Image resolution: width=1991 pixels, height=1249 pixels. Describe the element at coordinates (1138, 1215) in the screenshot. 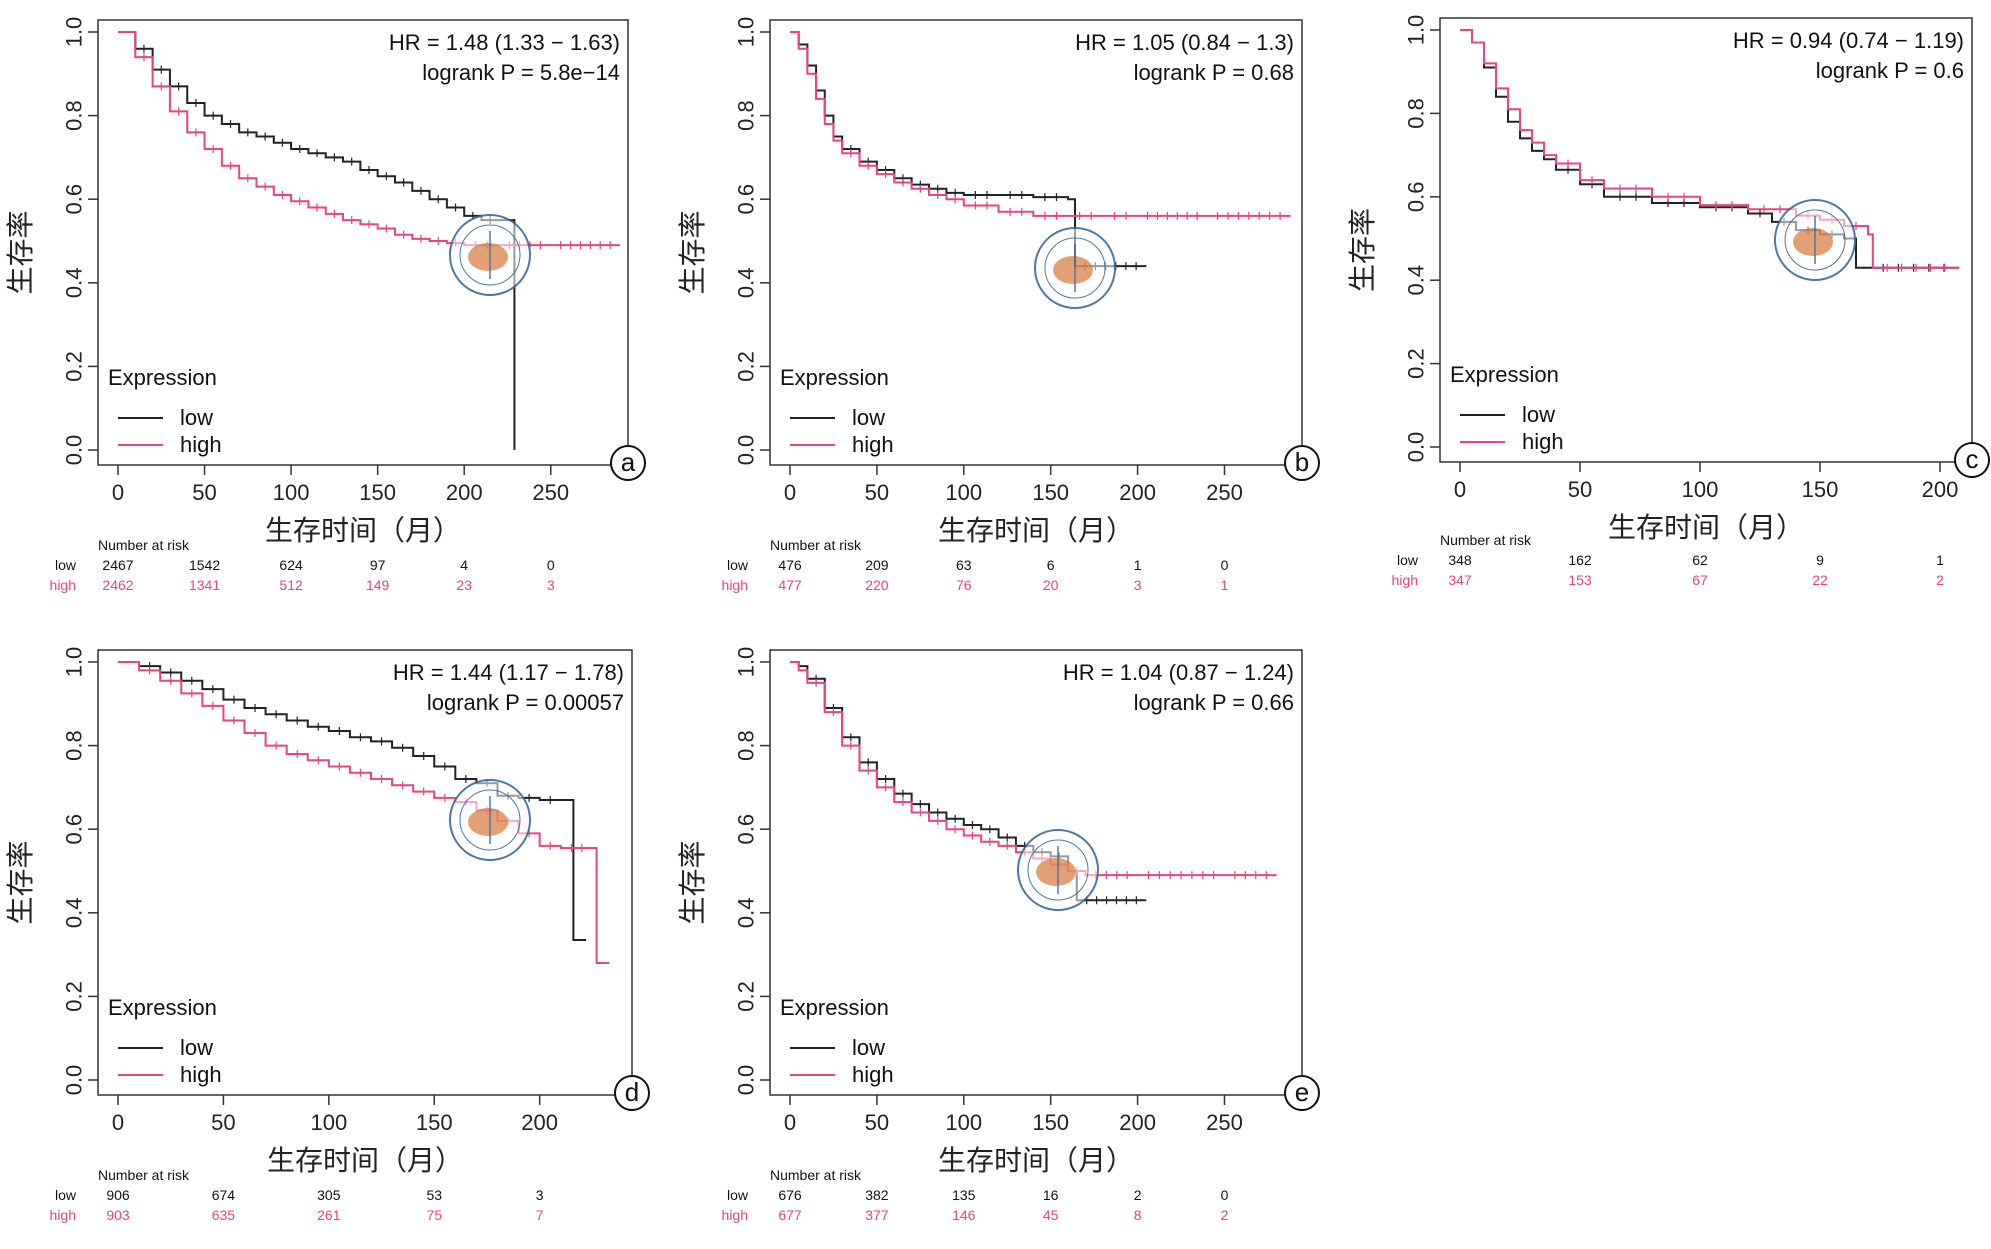

I see `risk-cell-high: 8` at that location.